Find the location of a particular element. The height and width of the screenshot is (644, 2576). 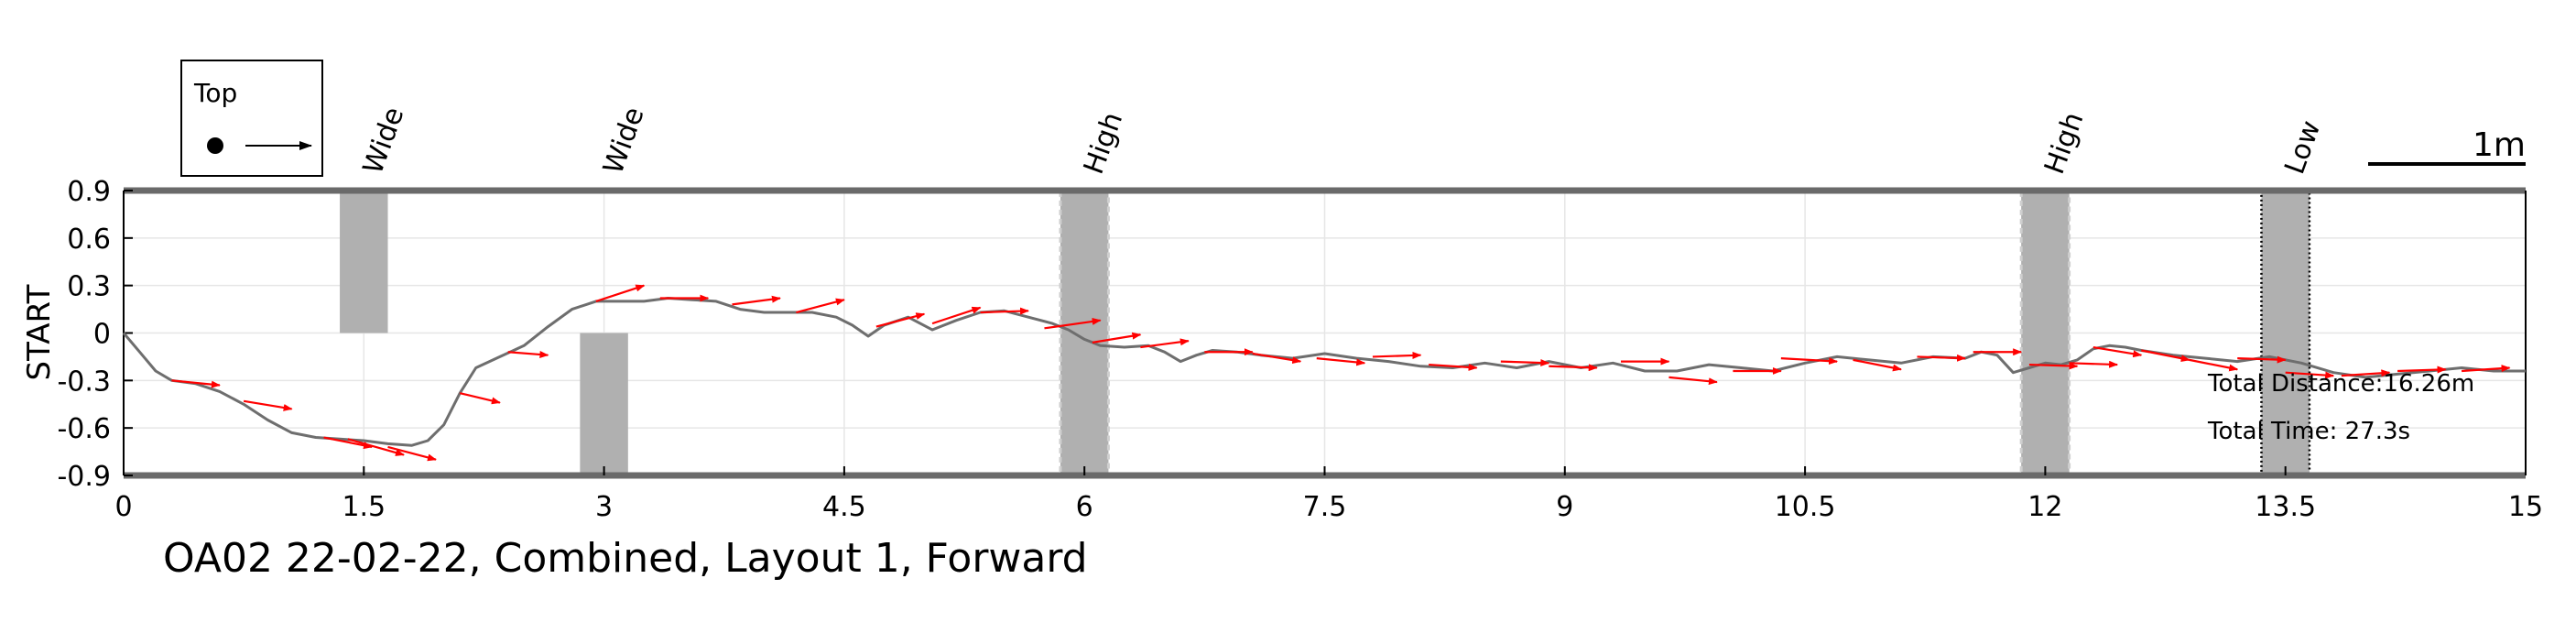

legend-title: Top is located at coordinates (215, 93).